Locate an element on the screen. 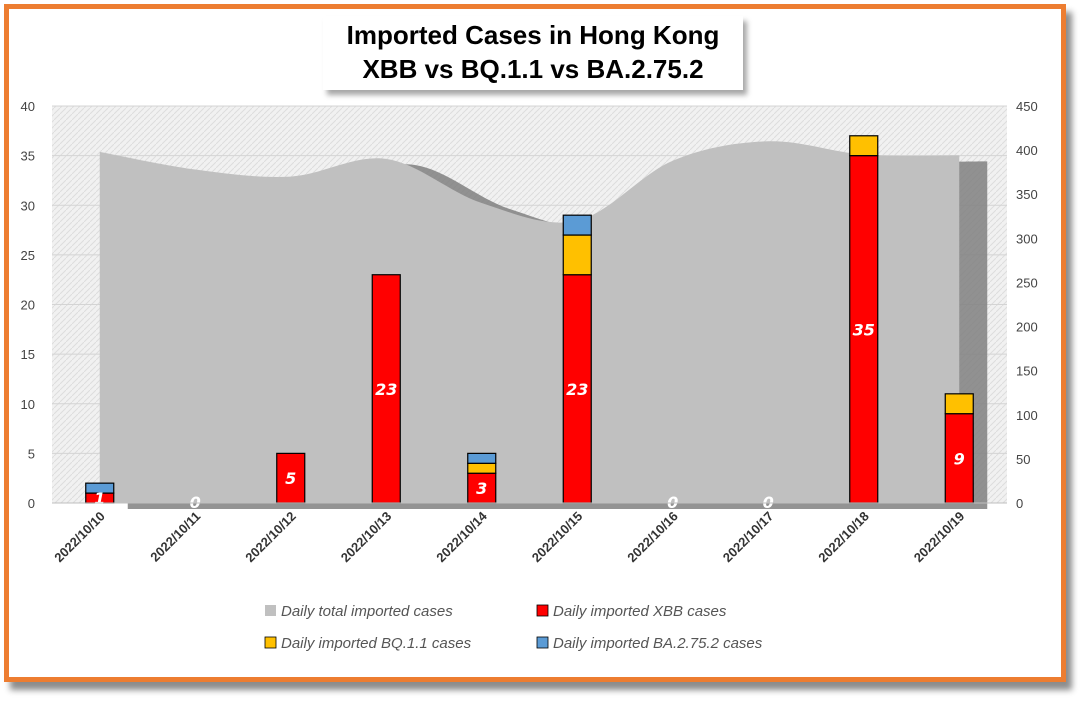 This screenshot has height=703, width=1080. data-label-4: 3 is located at coordinates (481, 488).